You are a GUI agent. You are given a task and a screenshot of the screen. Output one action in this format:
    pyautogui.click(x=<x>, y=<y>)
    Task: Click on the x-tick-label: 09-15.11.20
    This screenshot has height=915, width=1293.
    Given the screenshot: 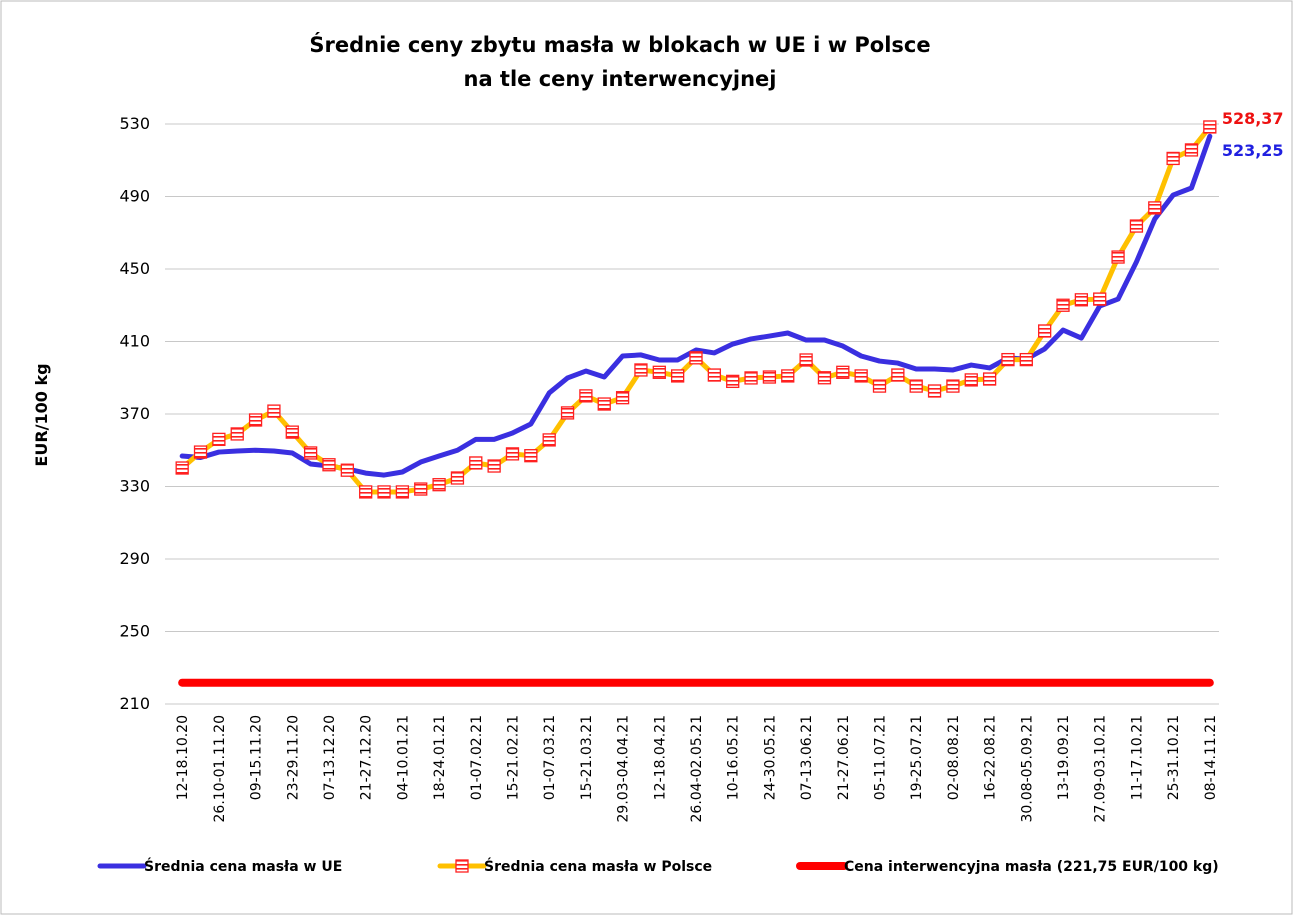 What is the action you would take?
    pyautogui.click(x=257, y=757)
    